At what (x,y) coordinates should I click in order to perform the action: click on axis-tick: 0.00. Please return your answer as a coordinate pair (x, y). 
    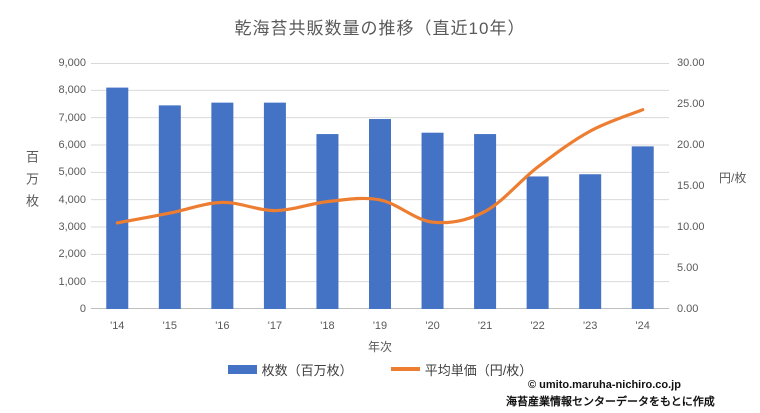
    Looking at the image, I should click on (688, 309).